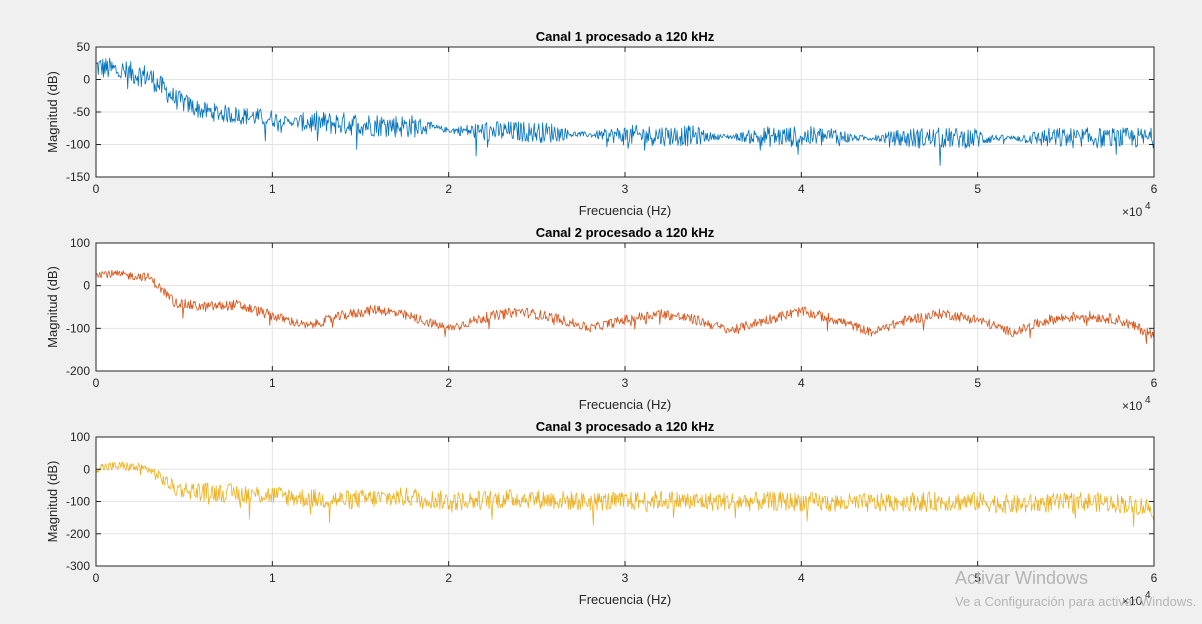 This screenshot has width=1202, height=624. Describe the element at coordinates (78, 177) in the screenshot. I see `y-tick-label: -150` at that location.